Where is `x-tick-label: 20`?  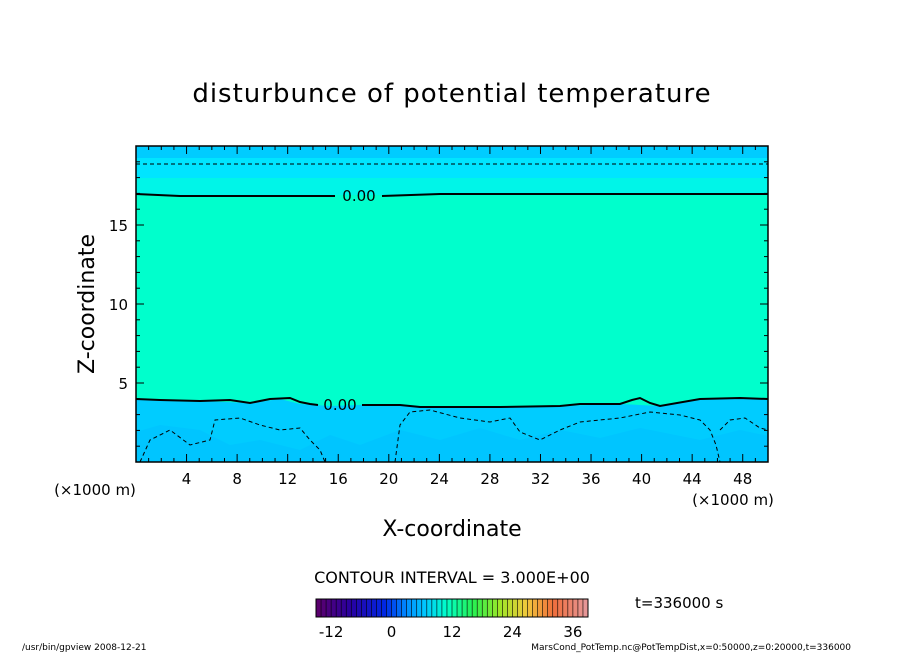 x-tick-label: 20 is located at coordinates (388, 479).